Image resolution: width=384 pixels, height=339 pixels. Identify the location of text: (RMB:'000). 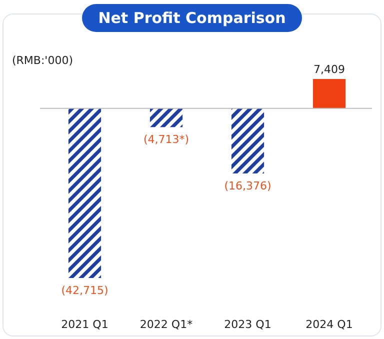
(42, 60).